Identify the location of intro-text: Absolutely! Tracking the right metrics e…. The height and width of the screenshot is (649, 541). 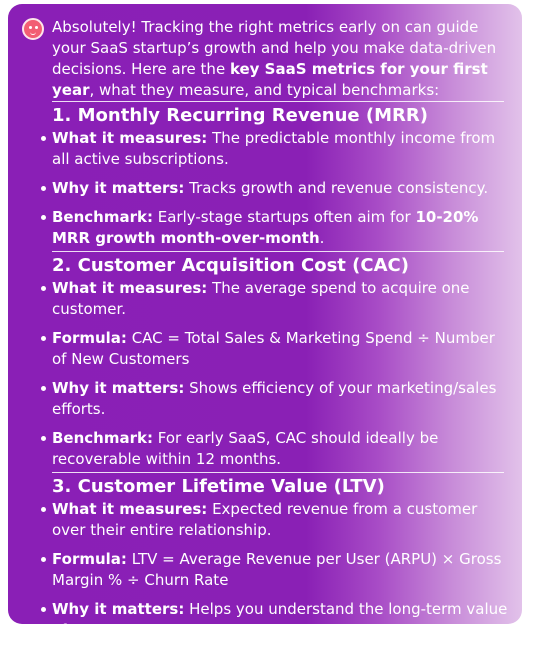
(274, 48).